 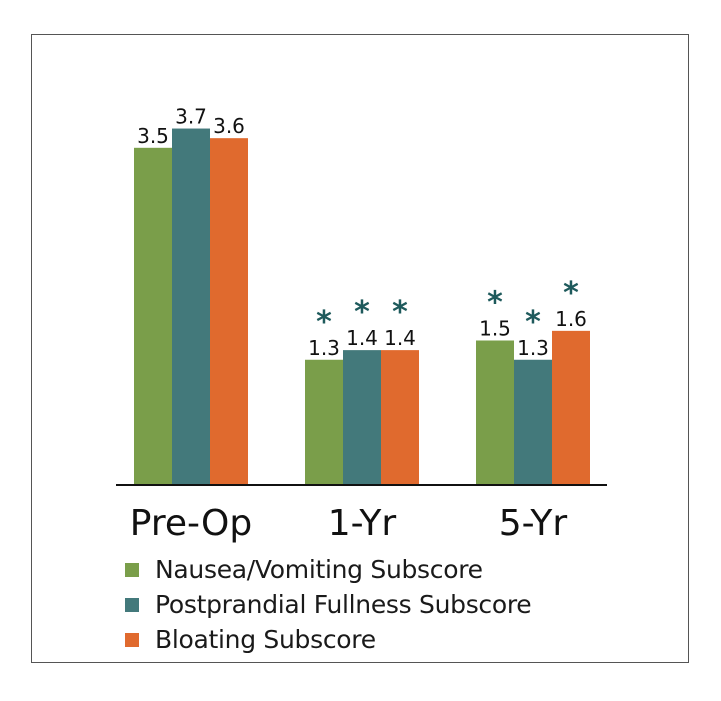 I want to click on x-tick-label: 1-Yr, so click(x=362, y=523).